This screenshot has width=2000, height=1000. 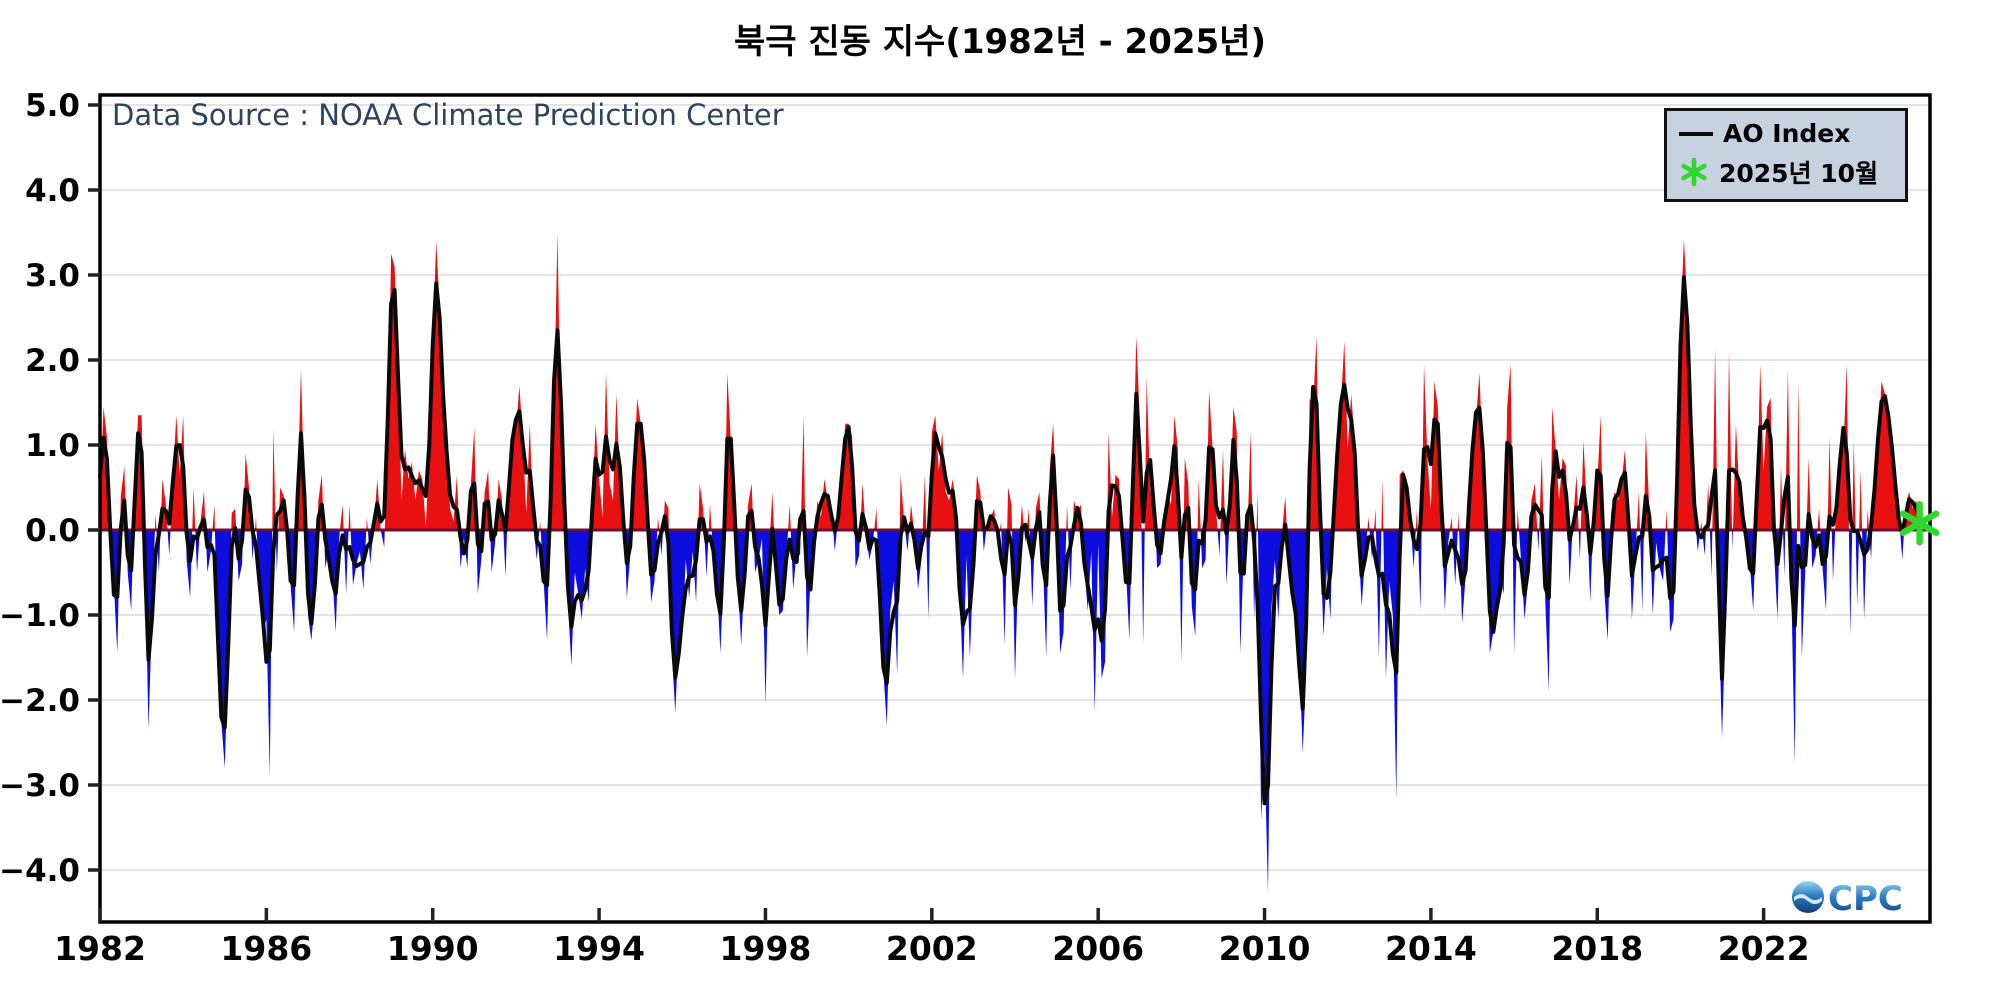 What do you see at coordinates (100, 948) in the screenshot?
I see `x-tick-label: 1982` at bounding box center [100, 948].